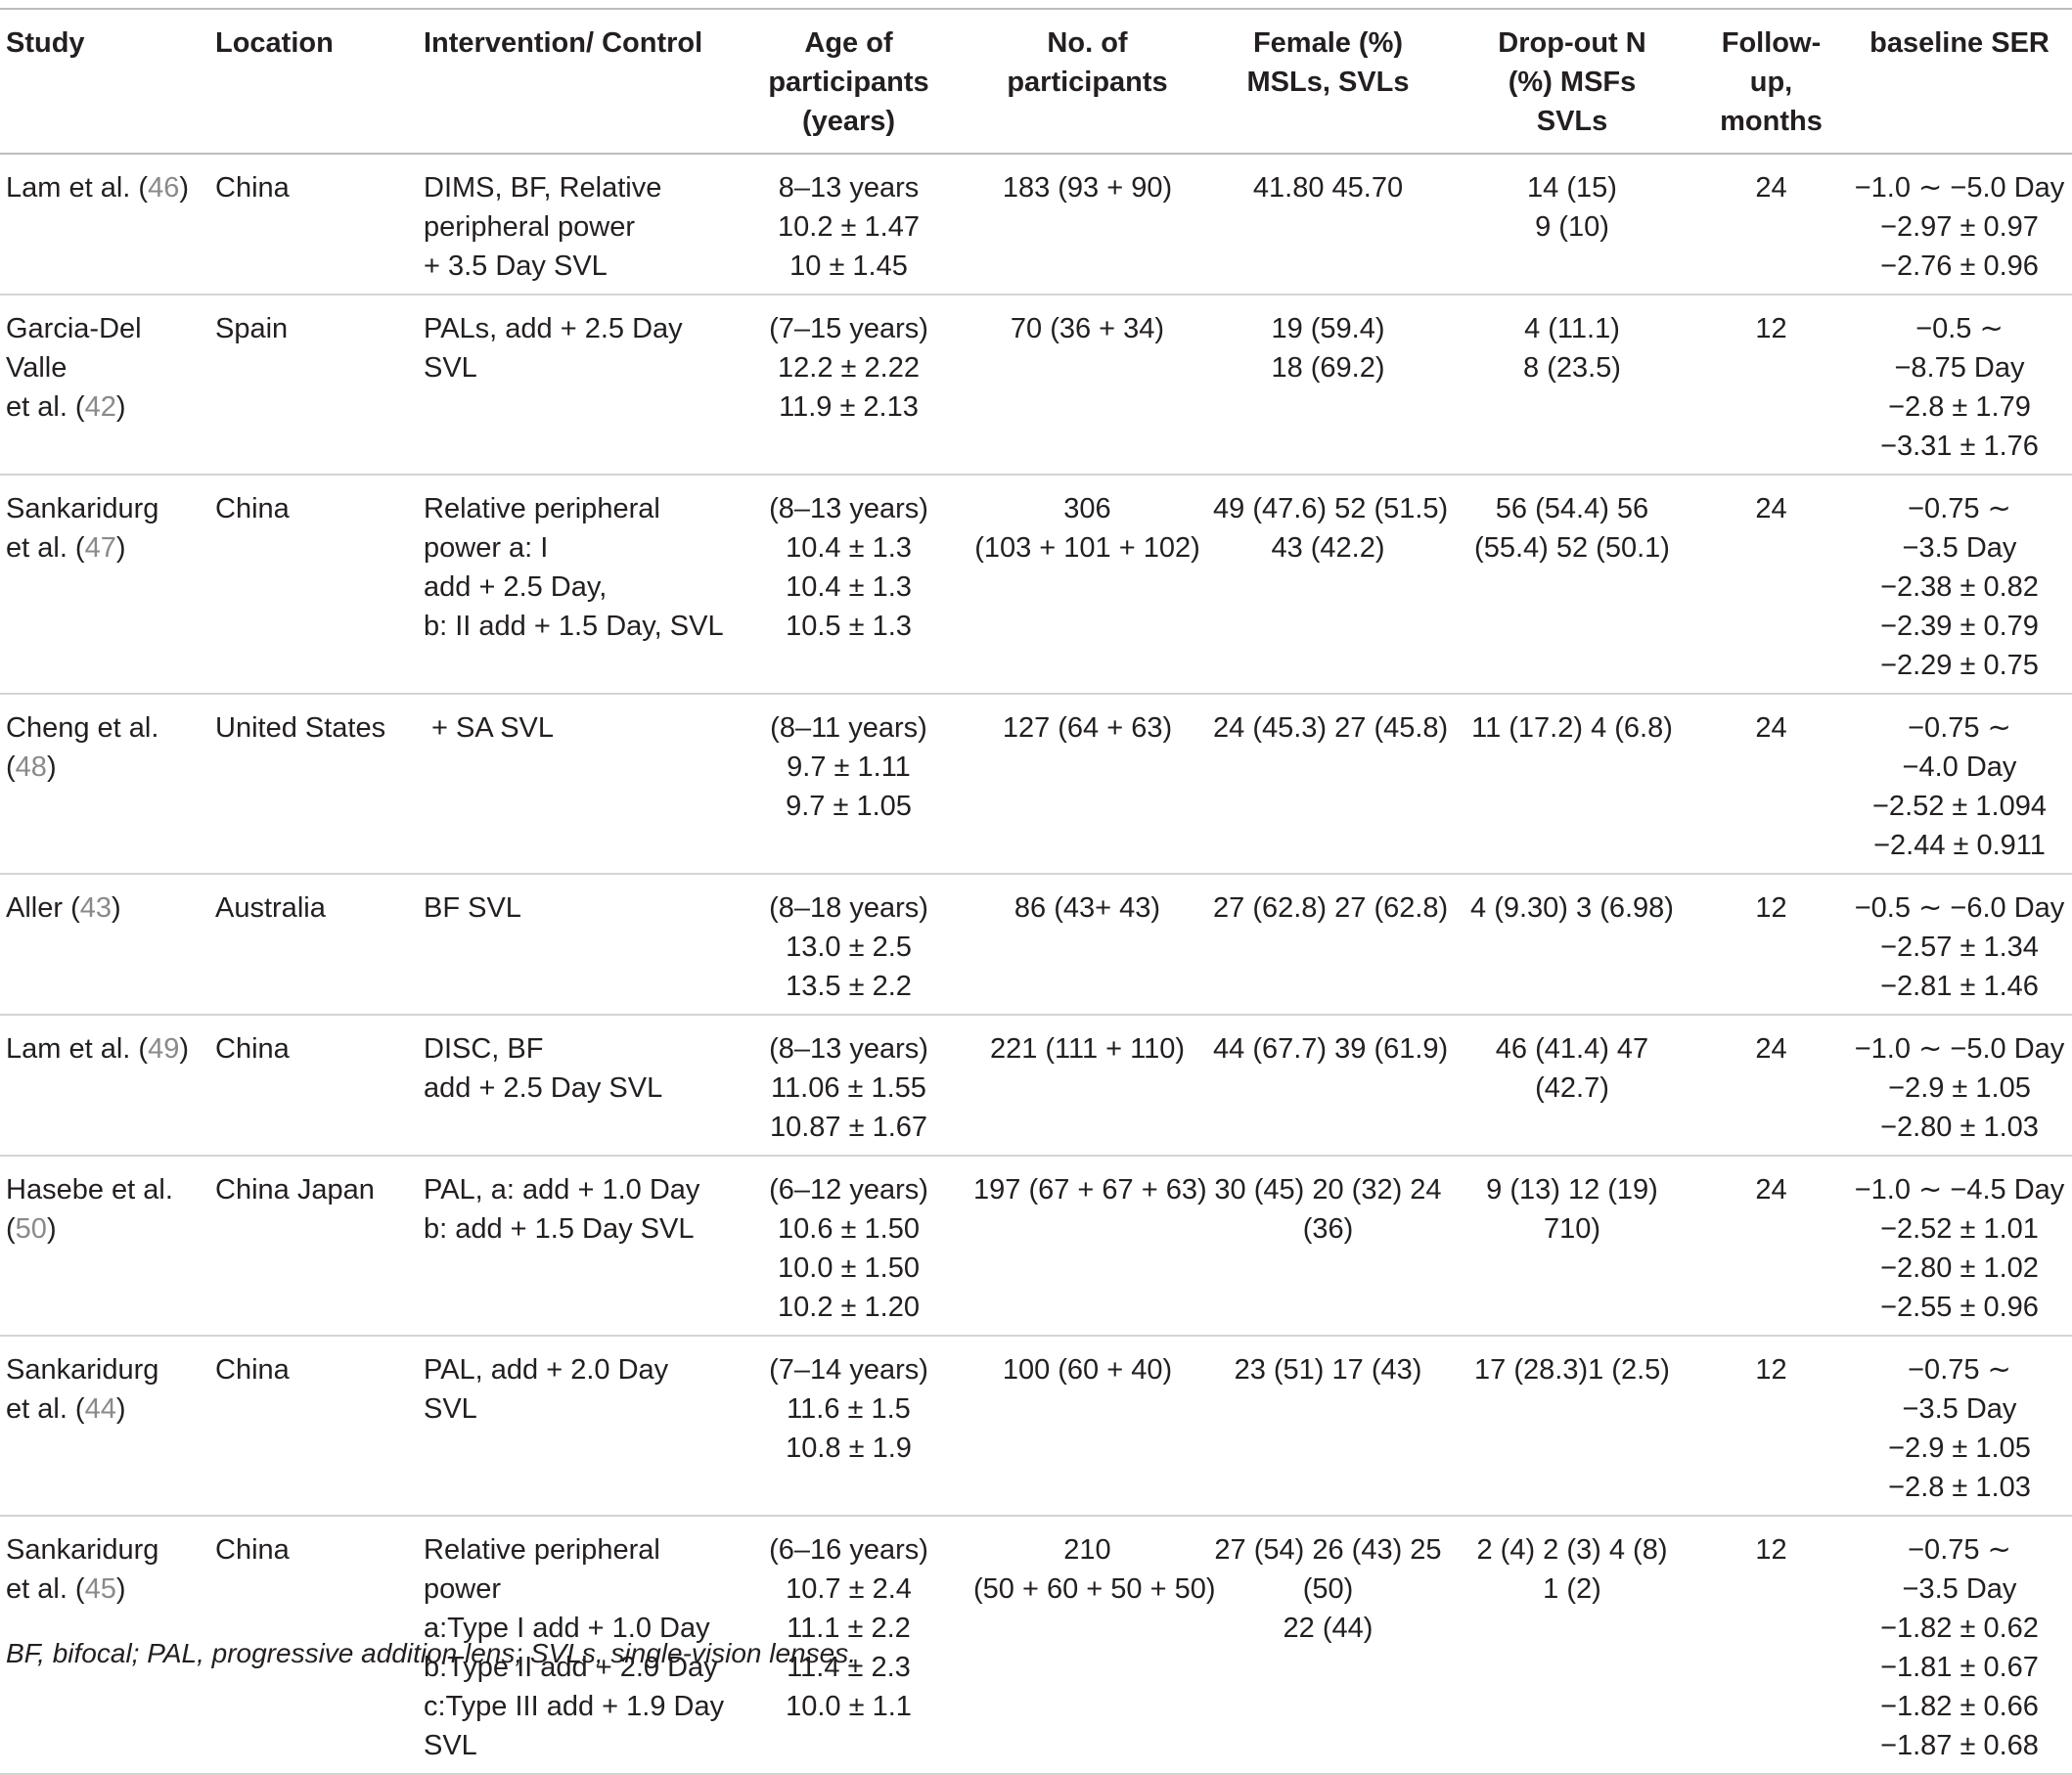 The height and width of the screenshot is (1775, 2072). What do you see at coordinates (100, 548) in the screenshot?
I see `reference-link: 47` at bounding box center [100, 548].